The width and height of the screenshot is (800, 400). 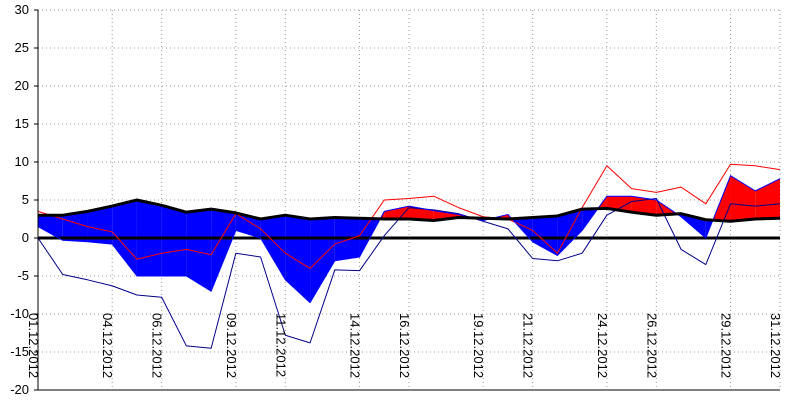 What do you see at coordinates (478, 345) in the screenshot?
I see `x-tick-label: 19.12.2012` at bounding box center [478, 345].